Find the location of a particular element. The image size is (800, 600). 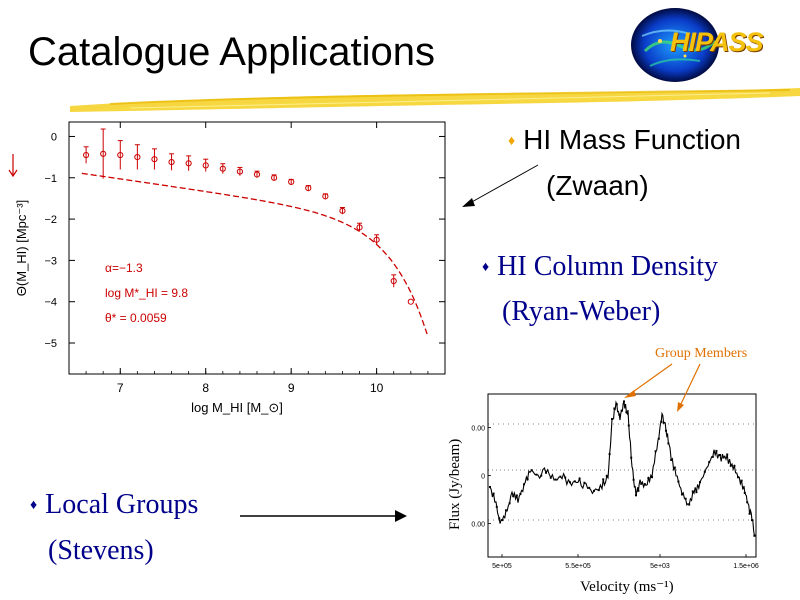

mf-y-tick-label: −1 is located at coordinates (50, 179).